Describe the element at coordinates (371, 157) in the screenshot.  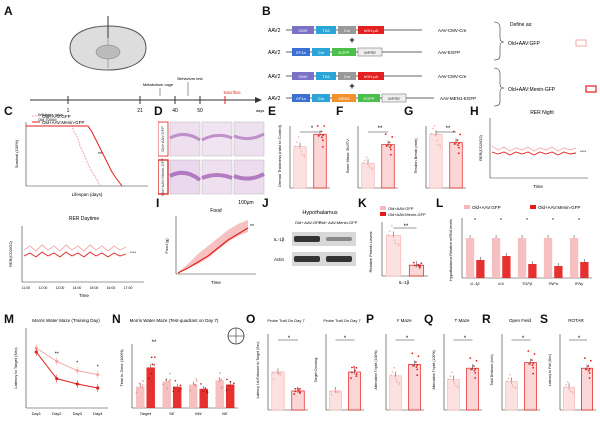
I see `panel-f-chart: Bone Mass: BV/TV **` at that location.